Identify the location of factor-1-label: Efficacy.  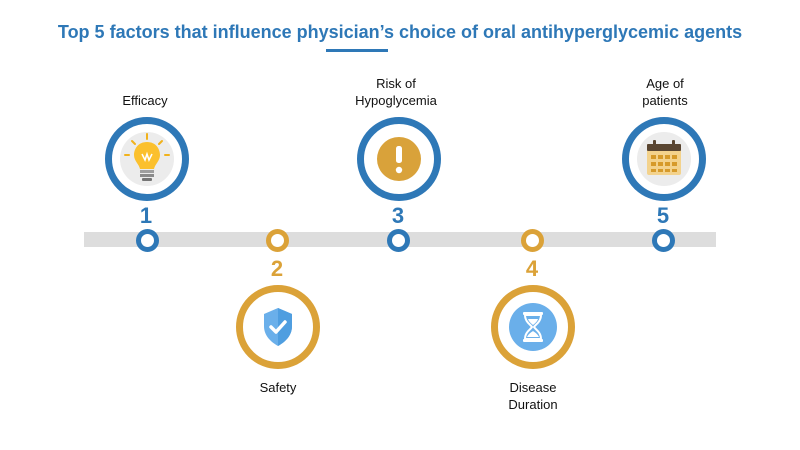
(145, 100).